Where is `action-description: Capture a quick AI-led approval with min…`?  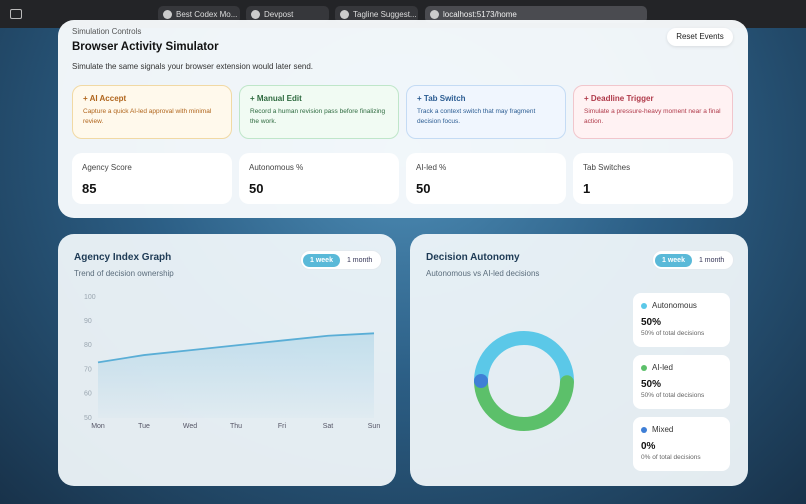
action-description: Capture a quick AI-led approval with min… is located at coordinates (147, 116).